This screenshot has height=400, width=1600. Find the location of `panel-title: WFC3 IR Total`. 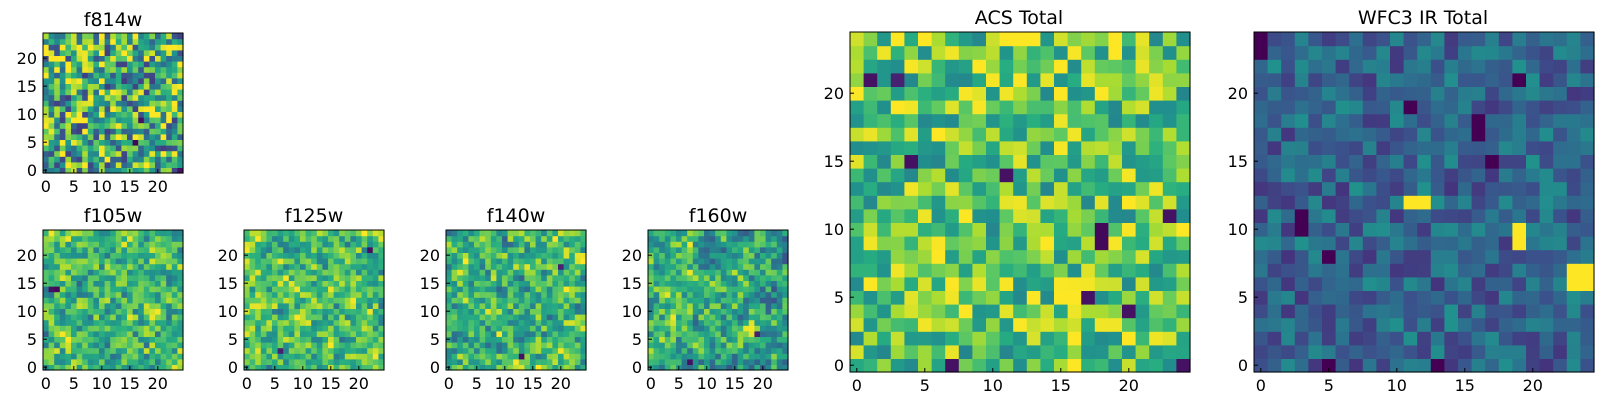

panel-title: WFC3 IR Total is located at coordinates (1423, 18).